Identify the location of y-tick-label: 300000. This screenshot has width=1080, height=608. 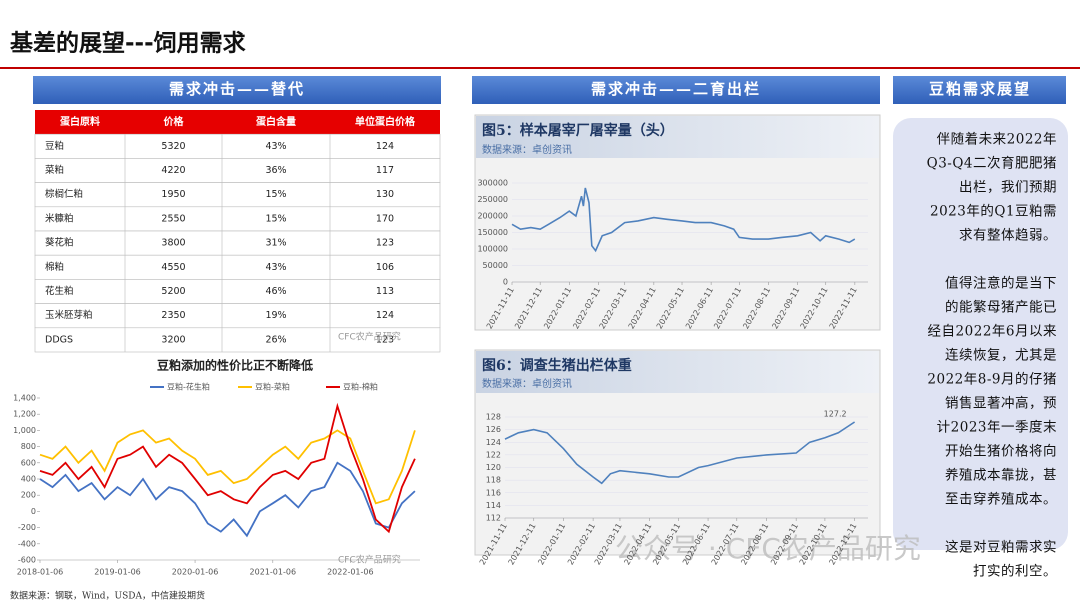
(492, 183).